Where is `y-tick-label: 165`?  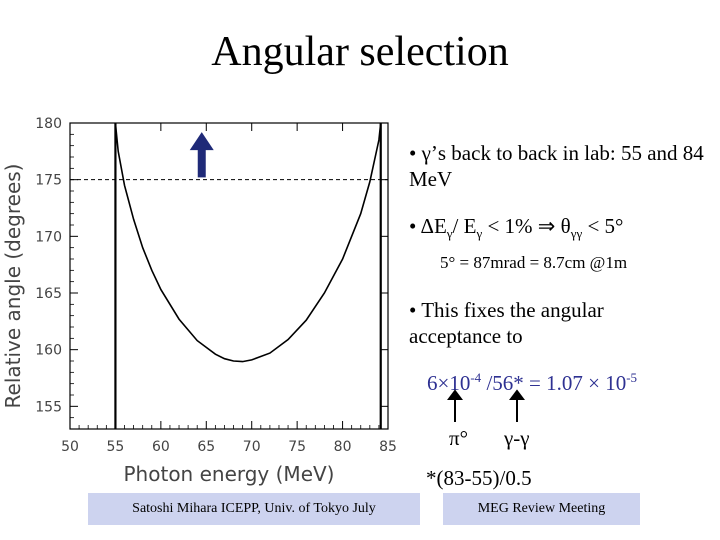
y-tick-label: 165 is located at coordinates (48, 294).